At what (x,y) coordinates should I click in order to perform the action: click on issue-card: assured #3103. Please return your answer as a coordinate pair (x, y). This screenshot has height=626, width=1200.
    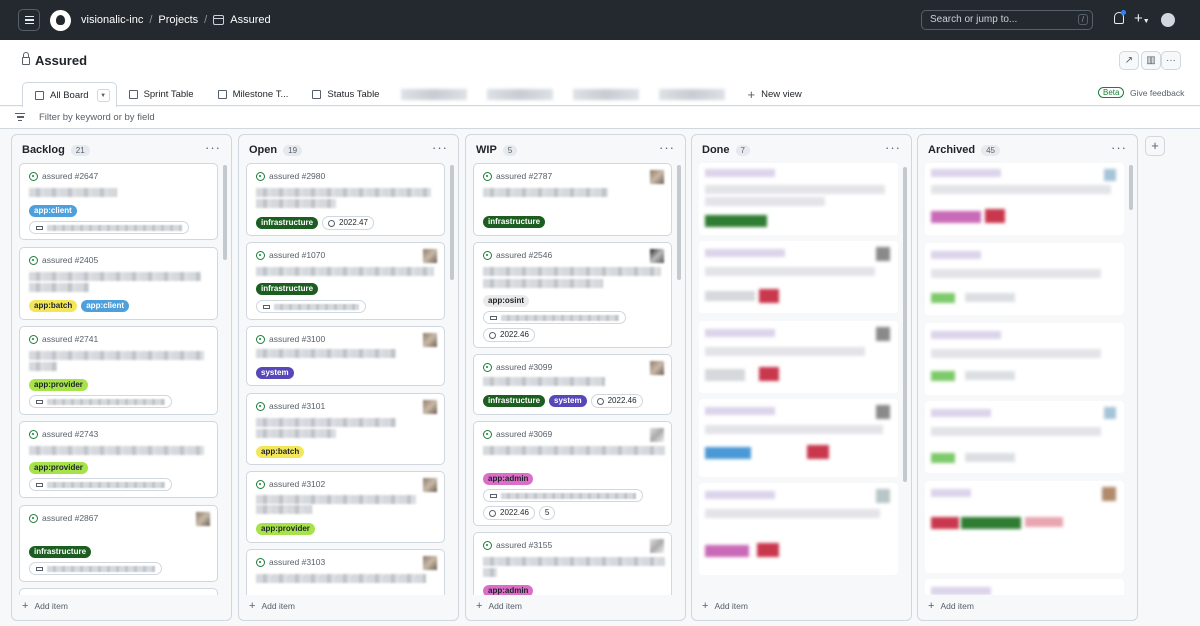
    Looking at the image, I should click on (345, 572).